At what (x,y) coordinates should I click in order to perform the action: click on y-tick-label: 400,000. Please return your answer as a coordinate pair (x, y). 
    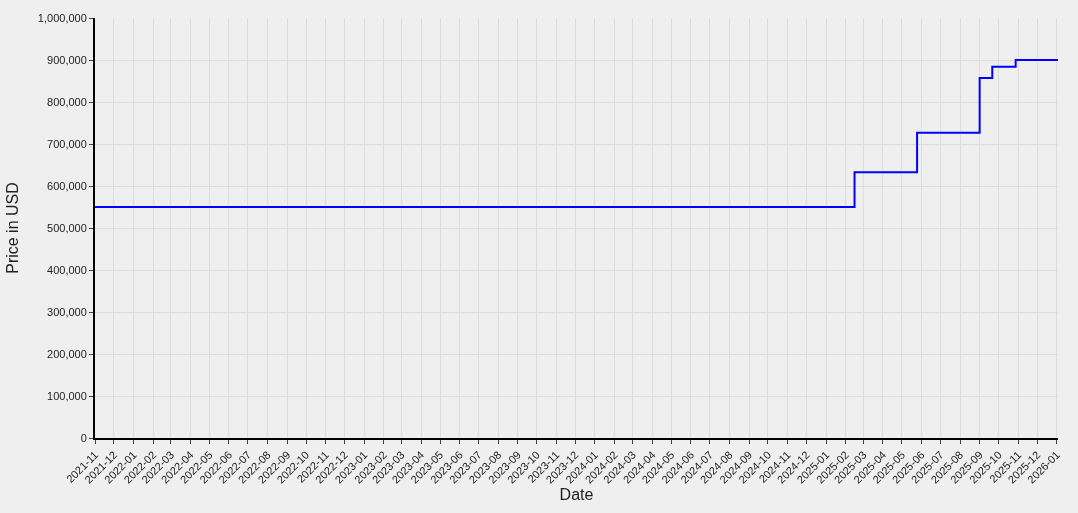
    Looking at the image, I should click on (67, 269).